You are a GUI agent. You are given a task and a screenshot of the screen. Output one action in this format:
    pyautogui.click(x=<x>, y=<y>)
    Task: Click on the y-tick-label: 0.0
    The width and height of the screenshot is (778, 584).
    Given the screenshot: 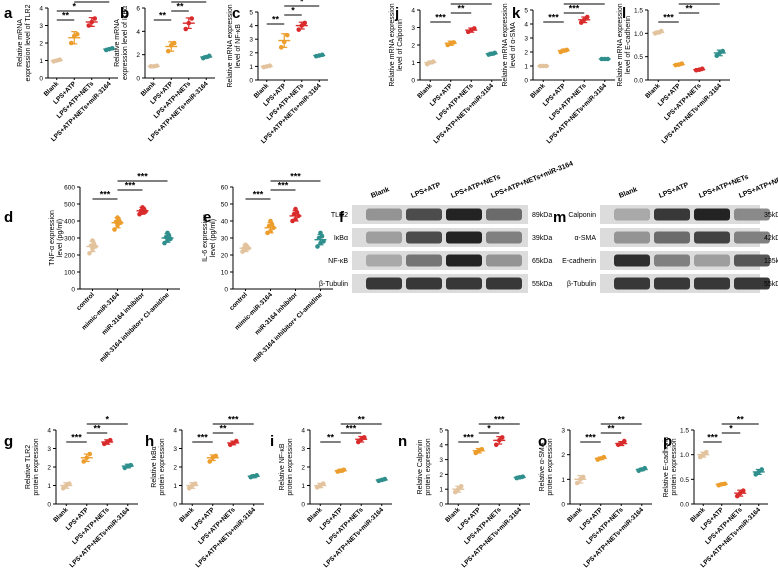 What is the action you would take?
    pyautogui.click(x=638, y=81)
    